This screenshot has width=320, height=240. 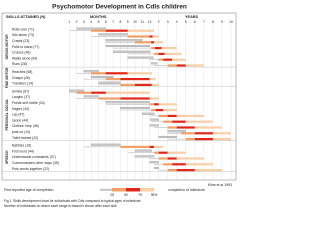 What do you see at coordinates (20, 41) in the screenshot?
I see `row-label: Crawls (23)` at bounding box center [20, 41].